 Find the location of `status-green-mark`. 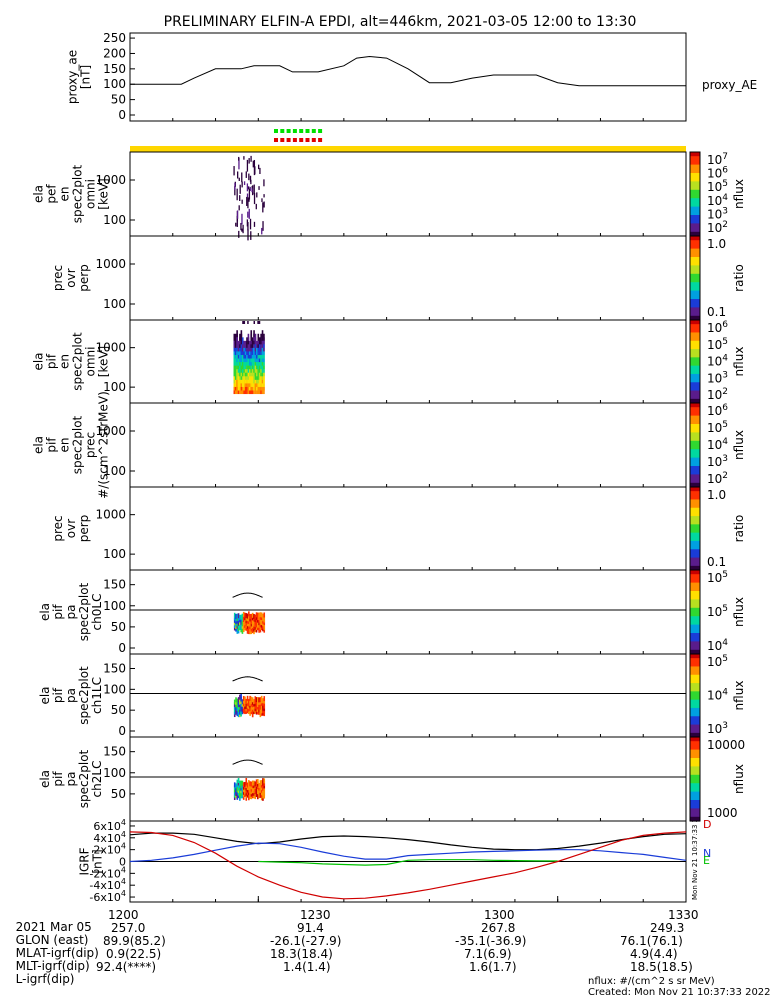

status-green-mark is located at coordinates (276, 131).